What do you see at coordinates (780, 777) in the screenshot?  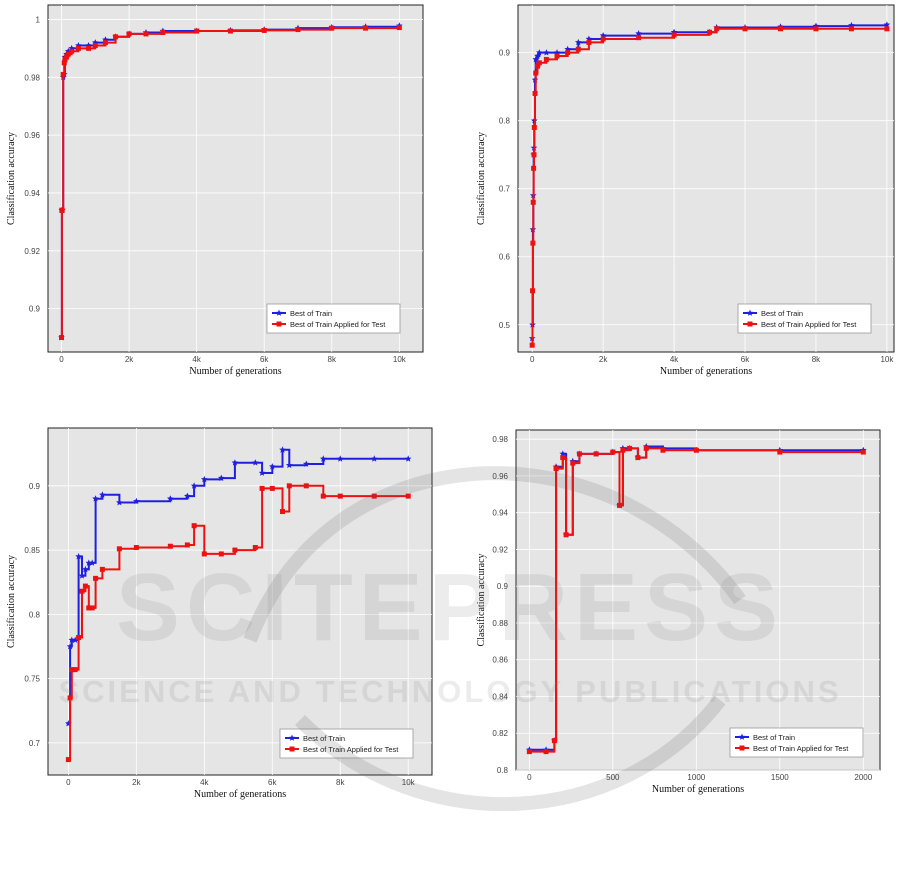 I see `x-tick-label: 1500` at bounding box center [780, 777].